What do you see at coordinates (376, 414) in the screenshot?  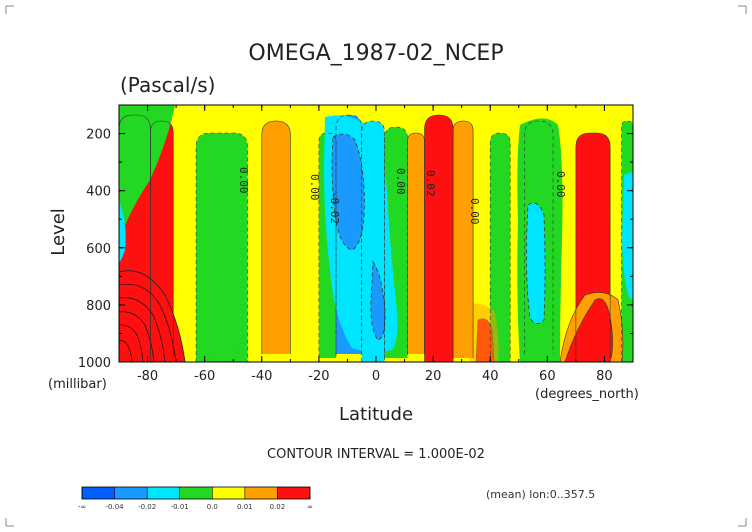 I see `x-axis-label: Latitude` at bounding box center [376, 414].